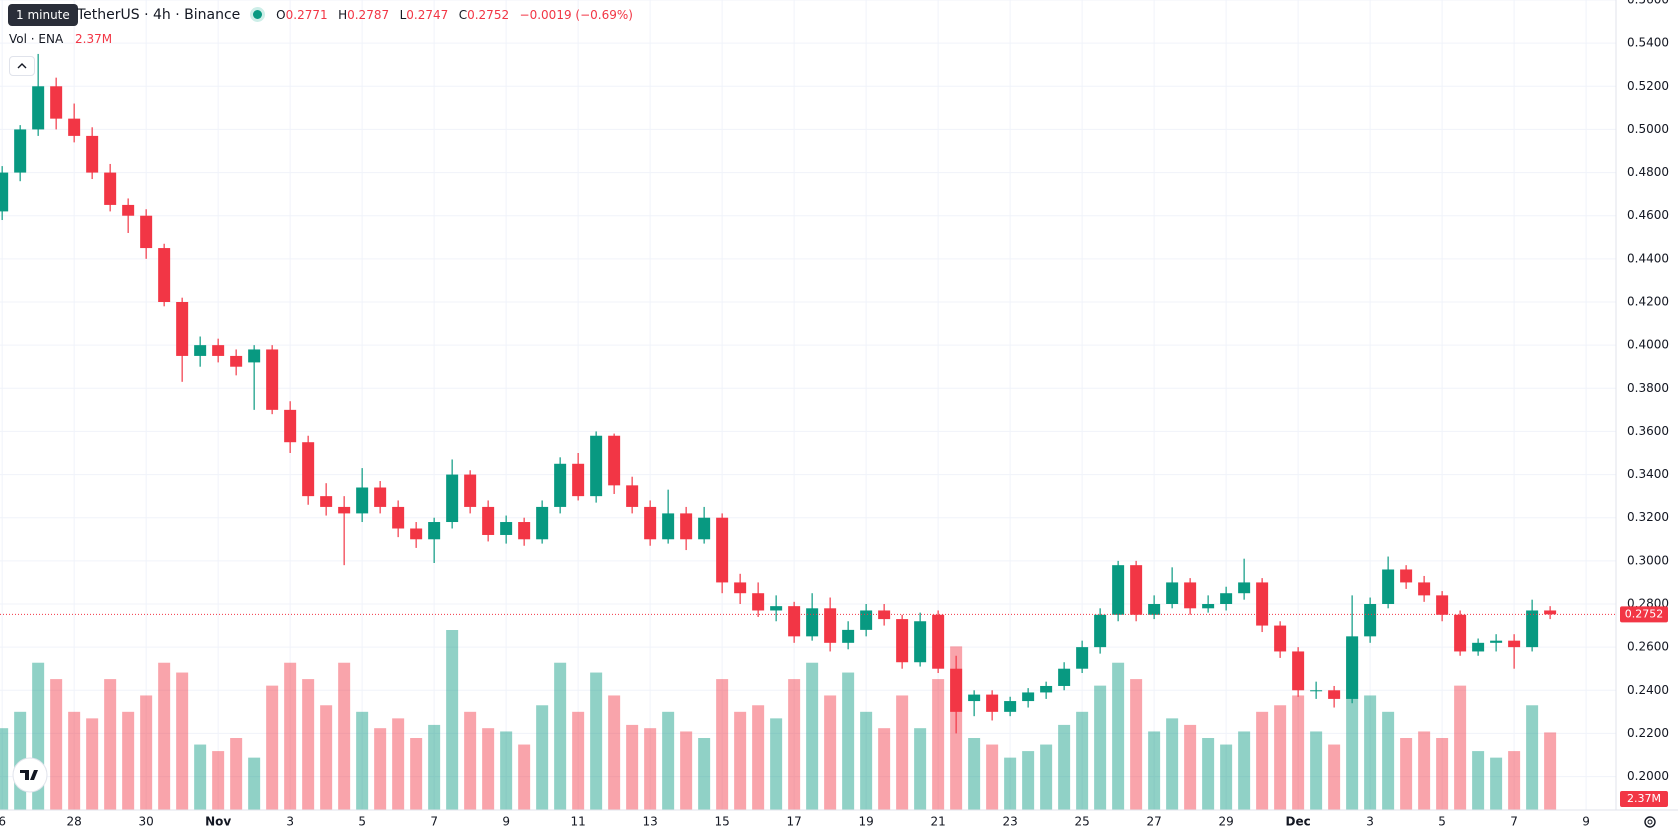  I want to click on settings-icon-core, so click(1650, 822).